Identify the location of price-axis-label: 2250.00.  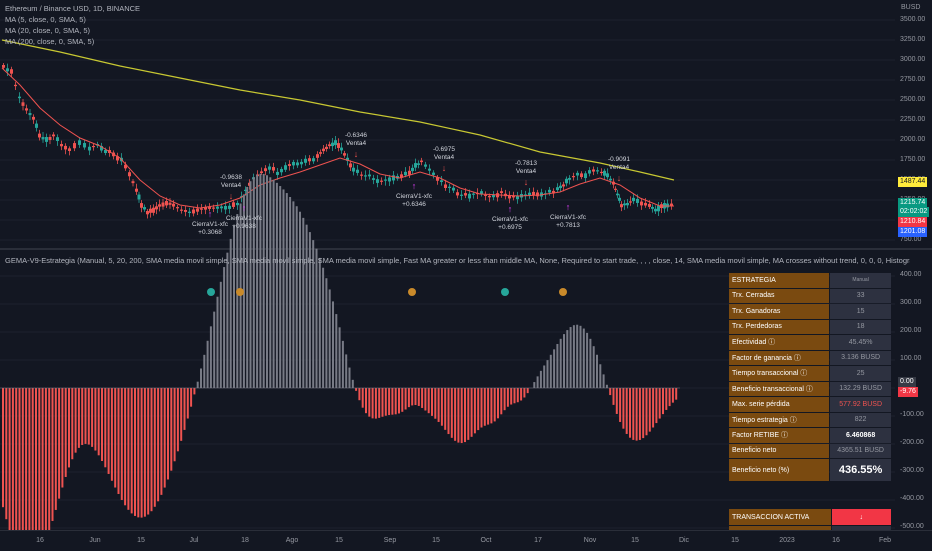
(913, 119).